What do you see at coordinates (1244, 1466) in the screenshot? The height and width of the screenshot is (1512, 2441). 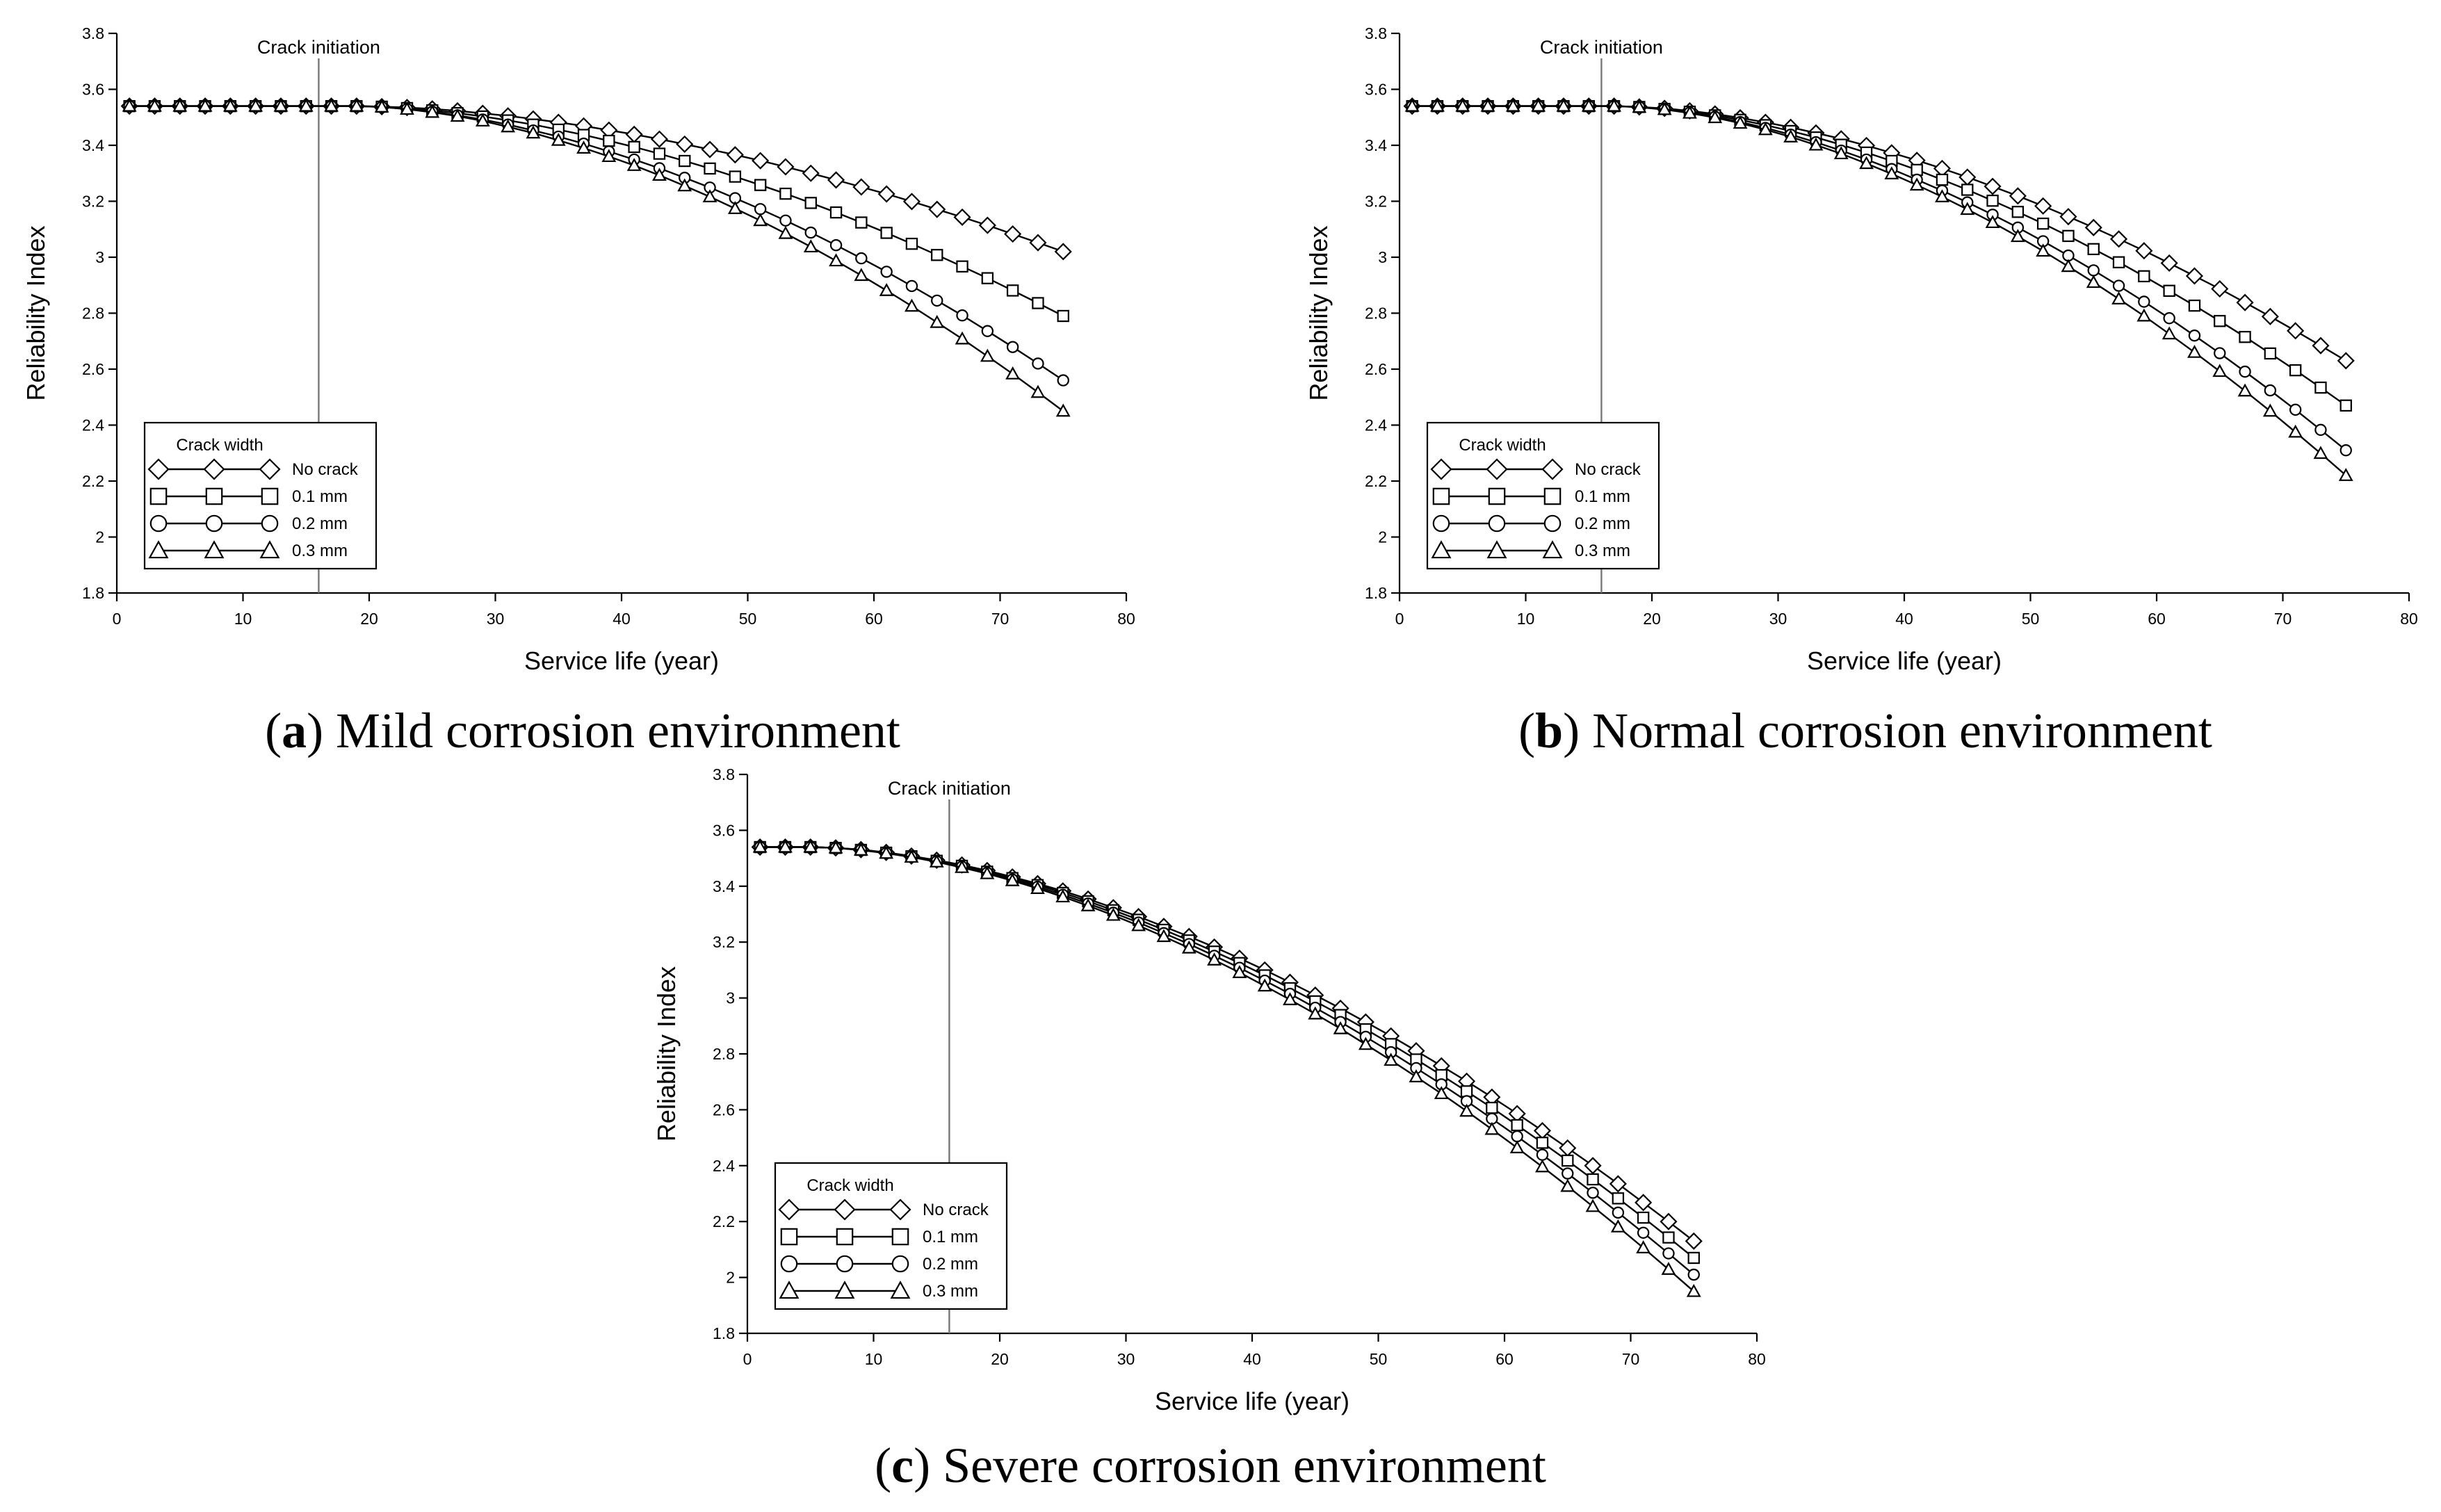 I see `caption-text: Severe corrosion environment` at bounding box center [1244, 1466].